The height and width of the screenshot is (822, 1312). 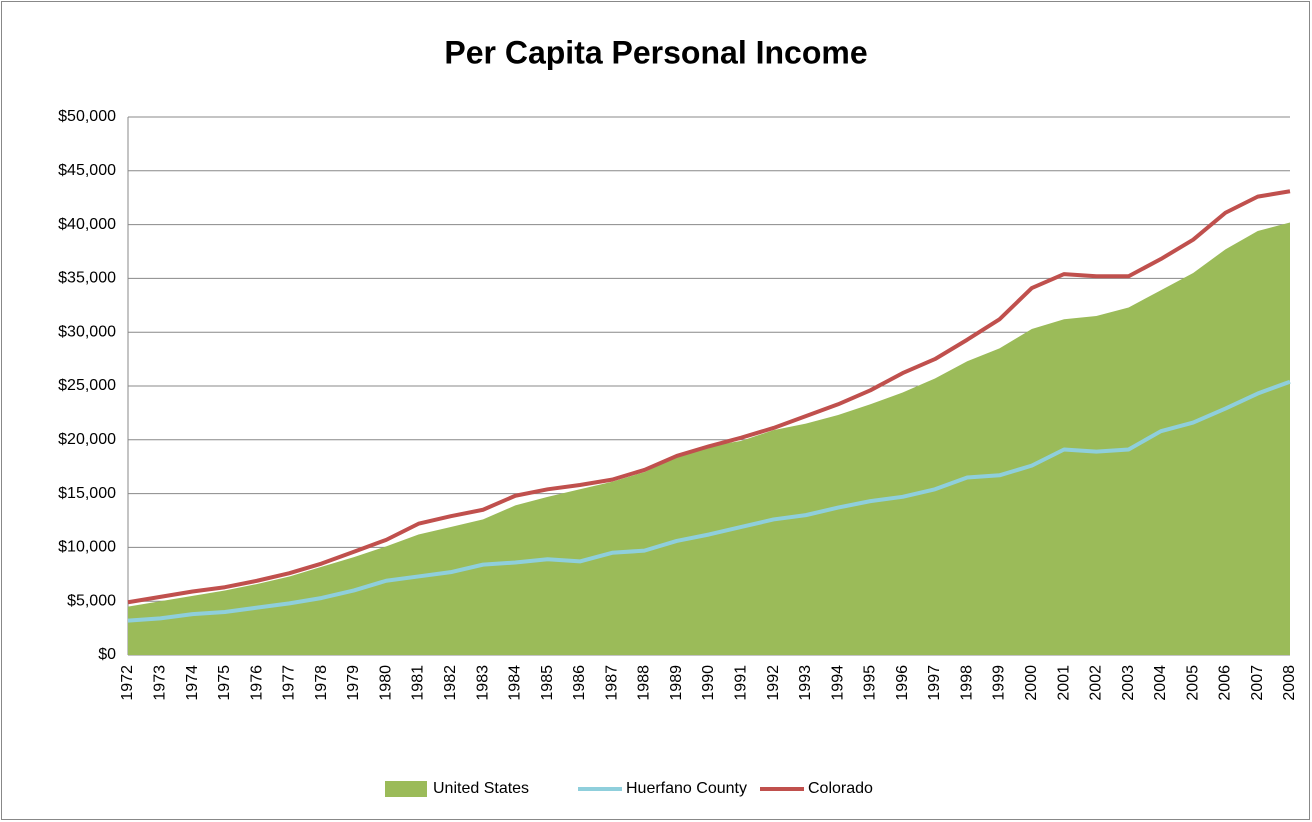 What do you see at coordinates (902, 683) in the screenshot?
I see `x-tick-label: 1996` at bounding box center [902, 683].